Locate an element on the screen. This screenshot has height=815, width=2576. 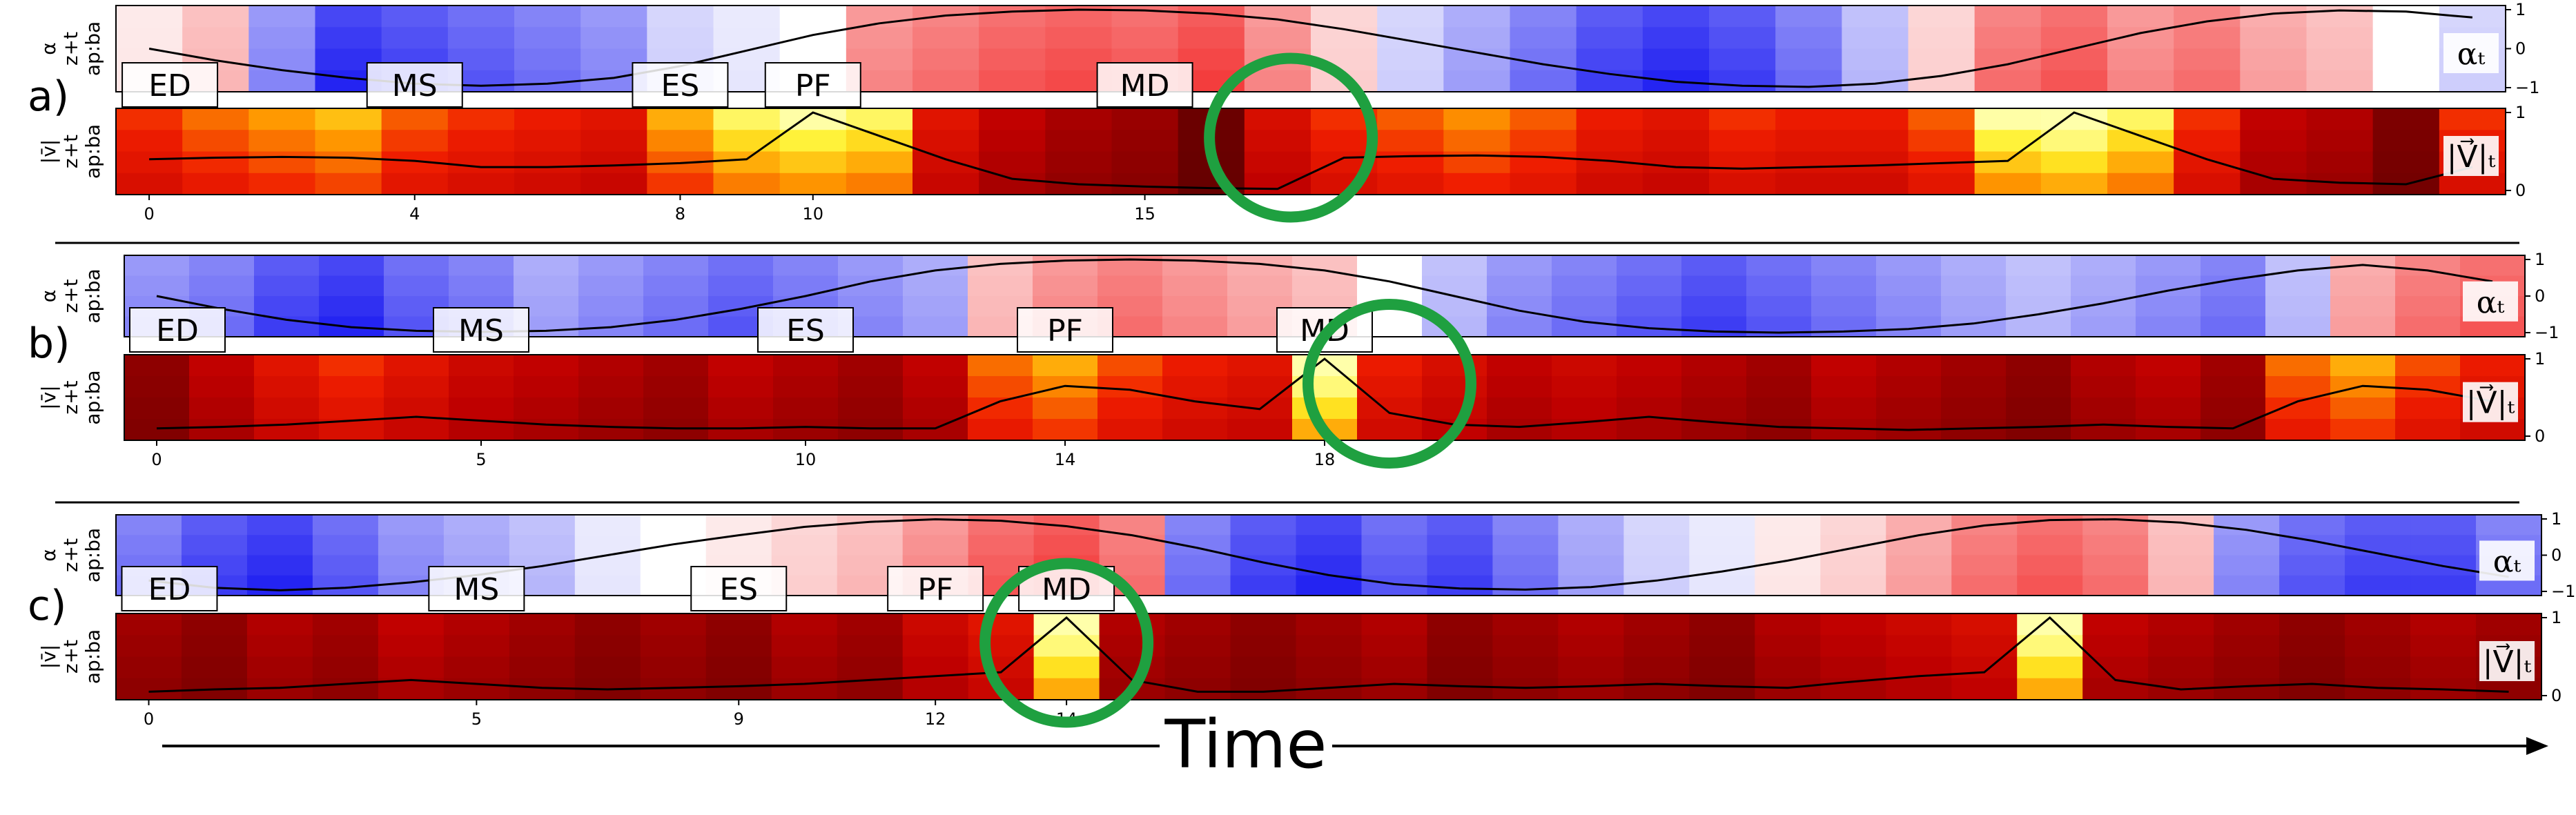
phase-label-ms: MS is located at coordinates (481, 330).